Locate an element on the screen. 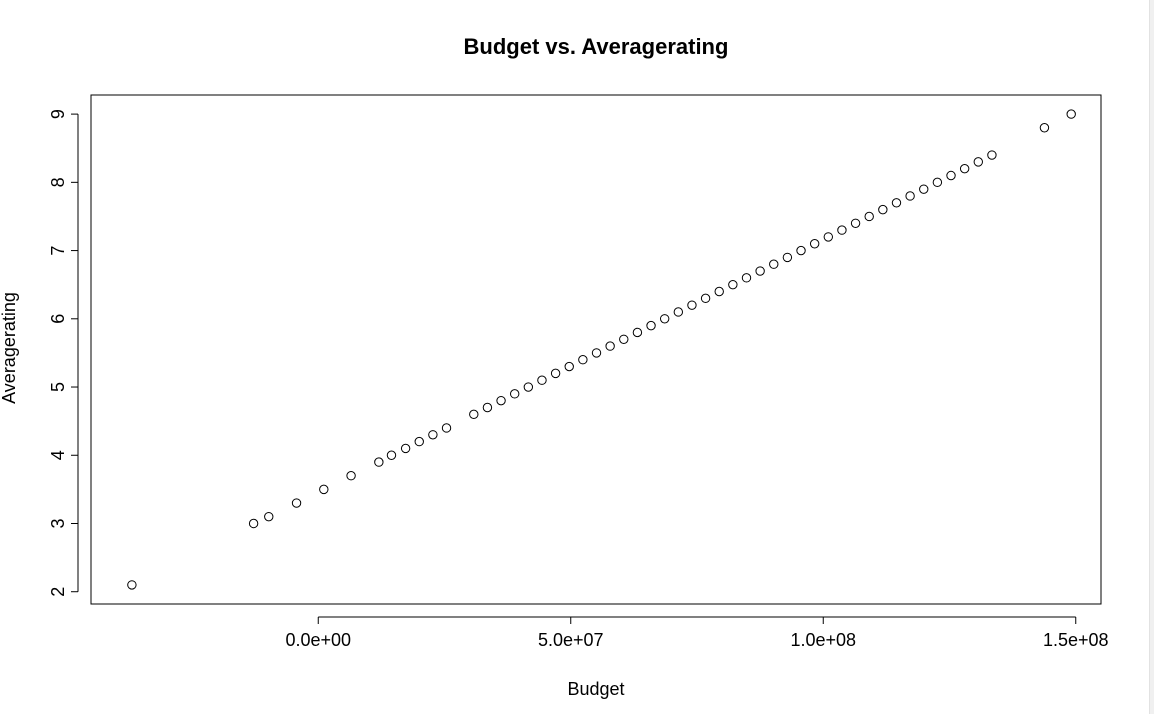  y-tick-label: 6 is located at coordinates (58, 319).